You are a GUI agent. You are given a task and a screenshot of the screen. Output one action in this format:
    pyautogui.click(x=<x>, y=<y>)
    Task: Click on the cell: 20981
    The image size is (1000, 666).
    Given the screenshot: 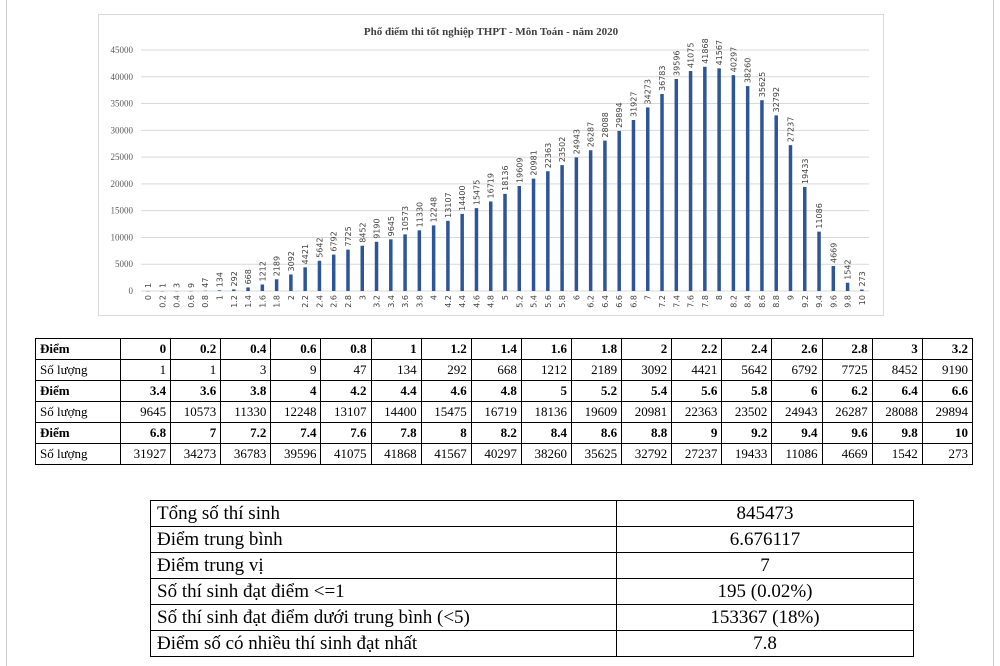 What is the action you would take?
    pyautogui.click(x=647, y=412)
    